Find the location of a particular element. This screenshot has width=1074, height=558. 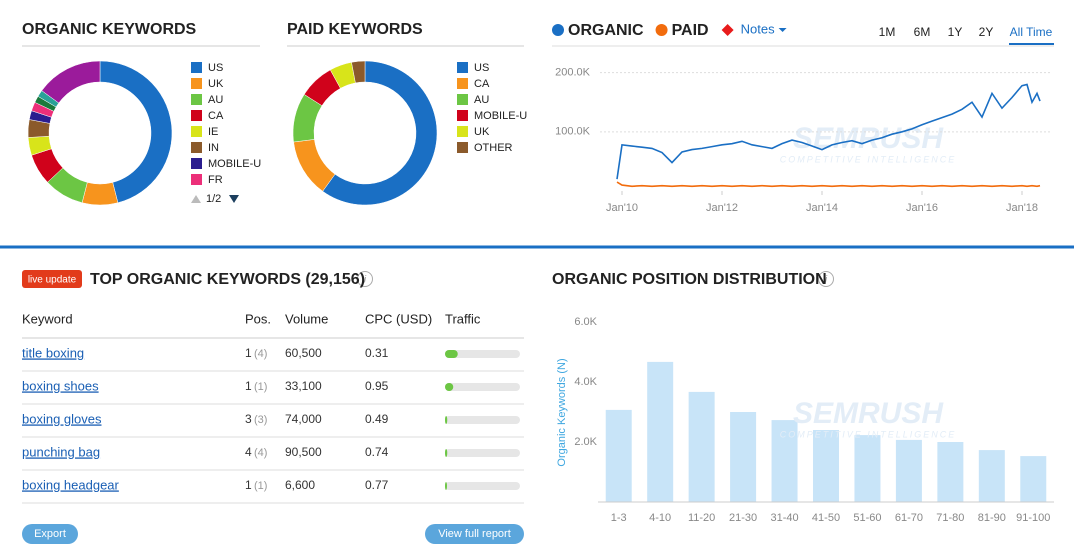

section-title: TOP ORGANIC KEYWORDS (29,156) is located at coordinates (227, 279).